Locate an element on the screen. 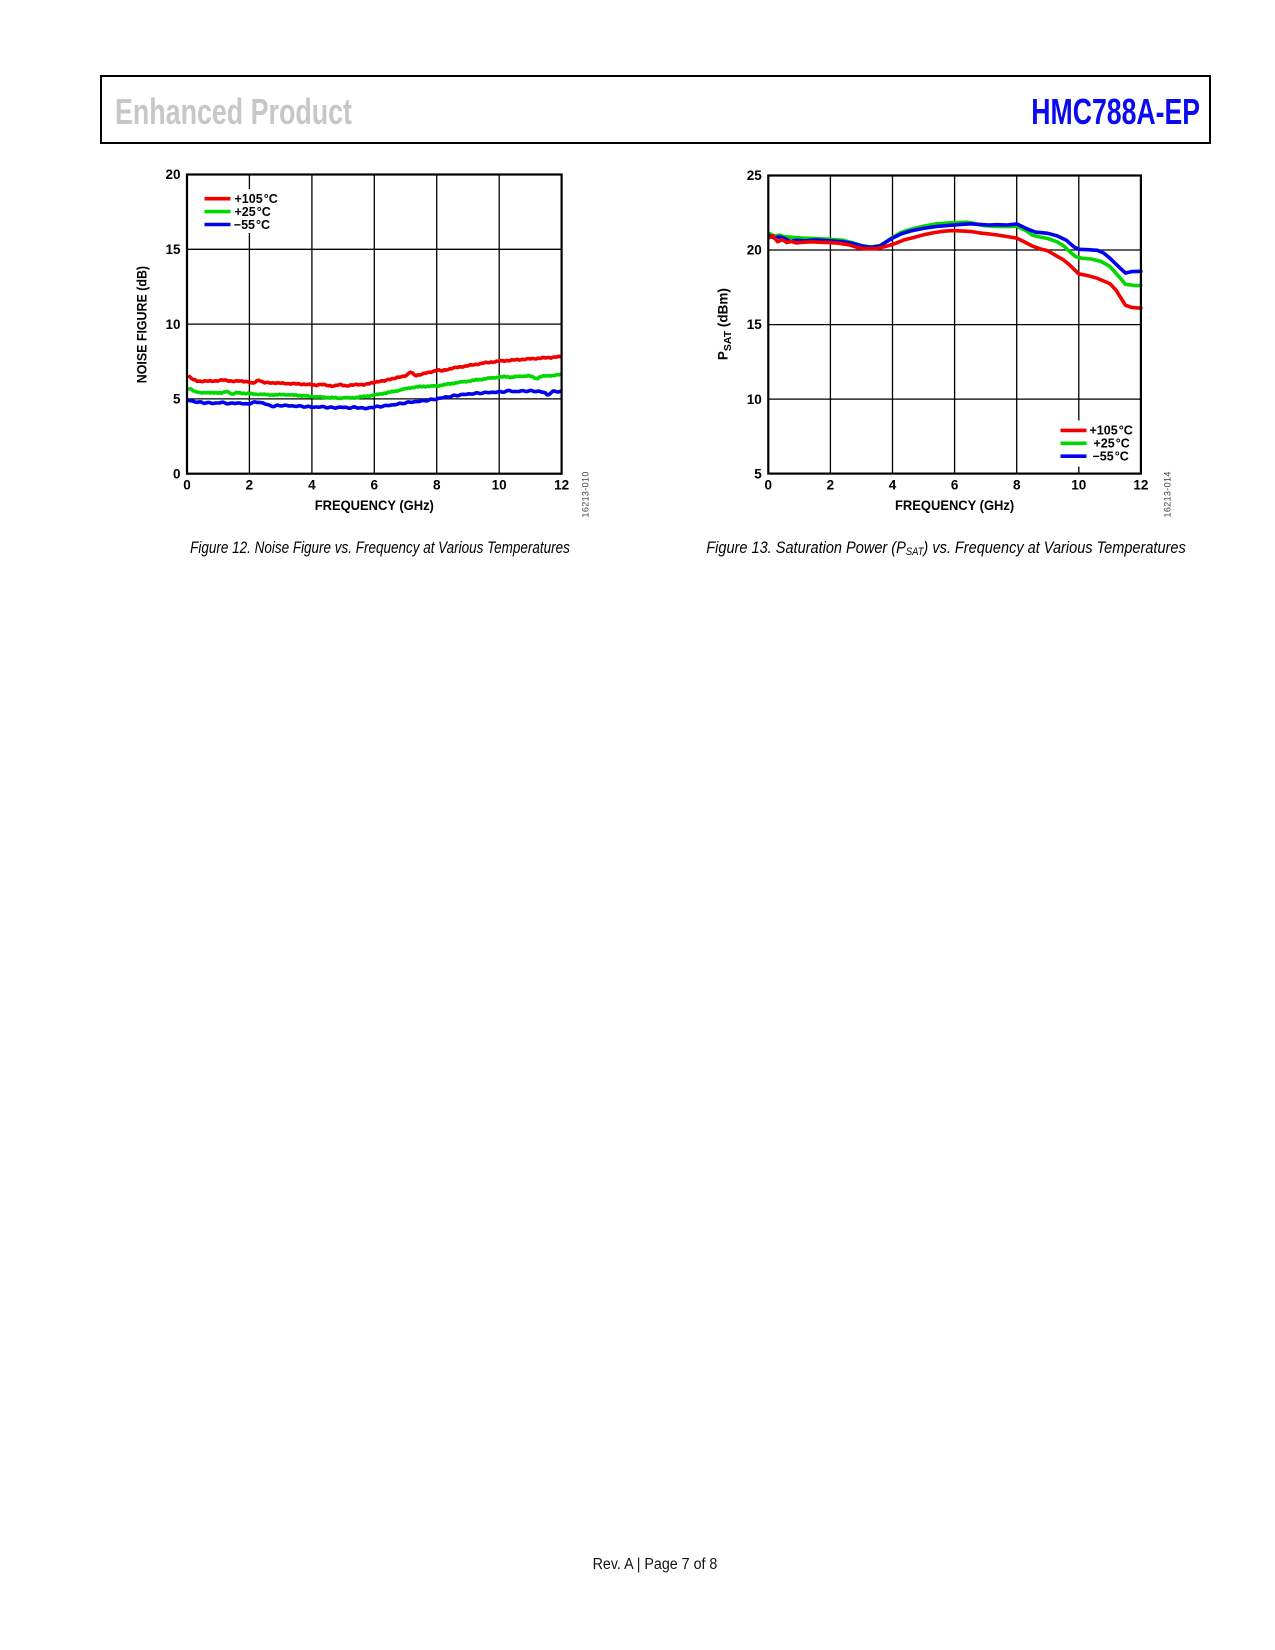  svg-text: 16213-014 is located at coordinates (1168, 494).